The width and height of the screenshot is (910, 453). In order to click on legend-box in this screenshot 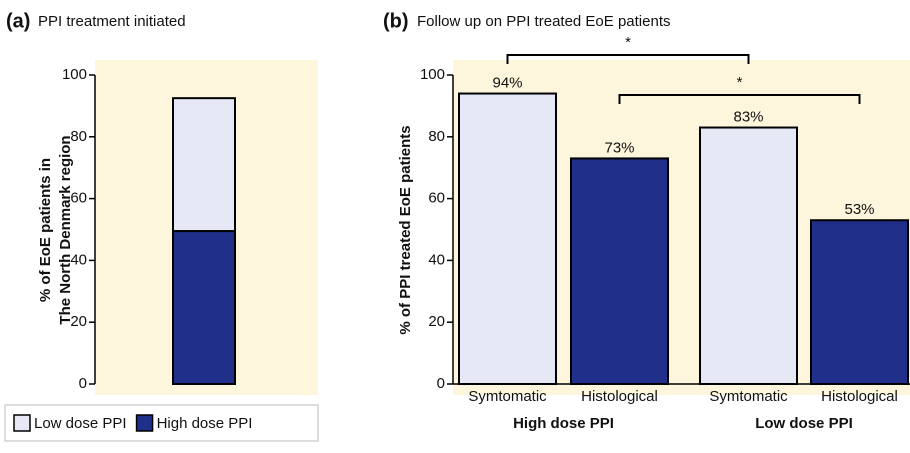, I will do `click(161, 423)`.